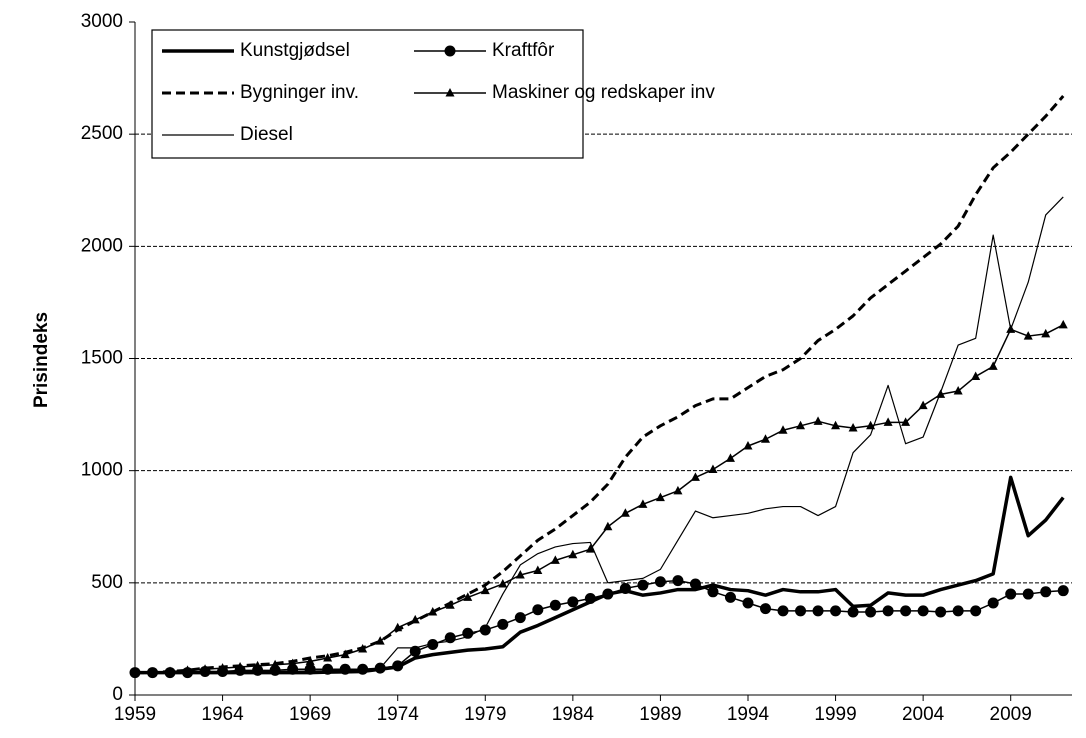 This screenshot has height=738, width=1086. Describe the element at coordinates (102, 358) in the screenshot. I see `y-tick-label: 1500` at that location.